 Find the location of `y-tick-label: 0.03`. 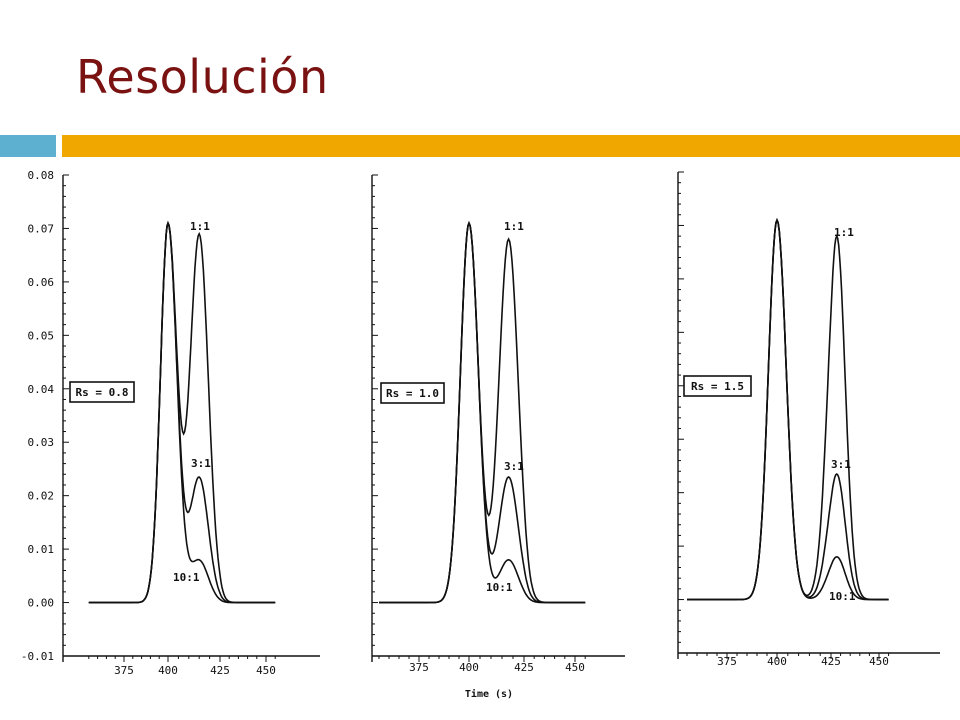

y-tick-label: 0.03 is located at coordinates (41, 442).